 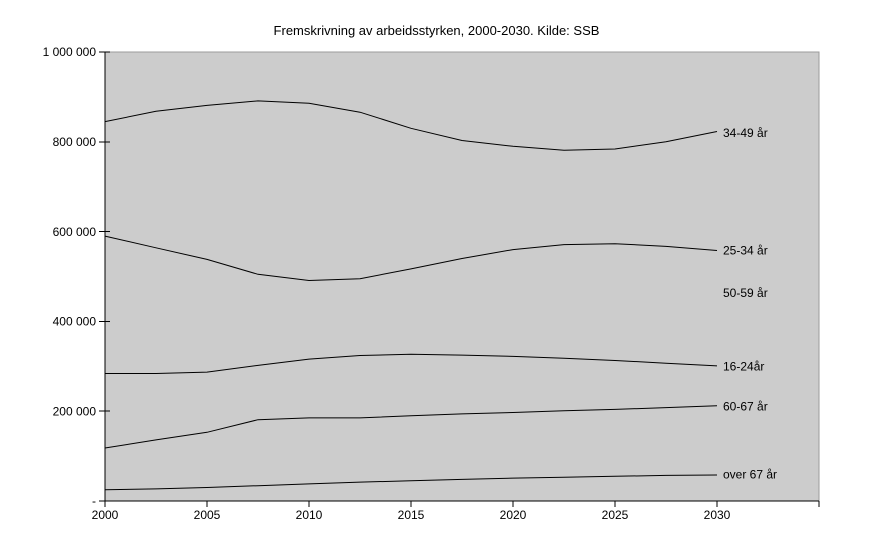 I want to click on y-axis-label: 200 000, so click(x=75, y=411).